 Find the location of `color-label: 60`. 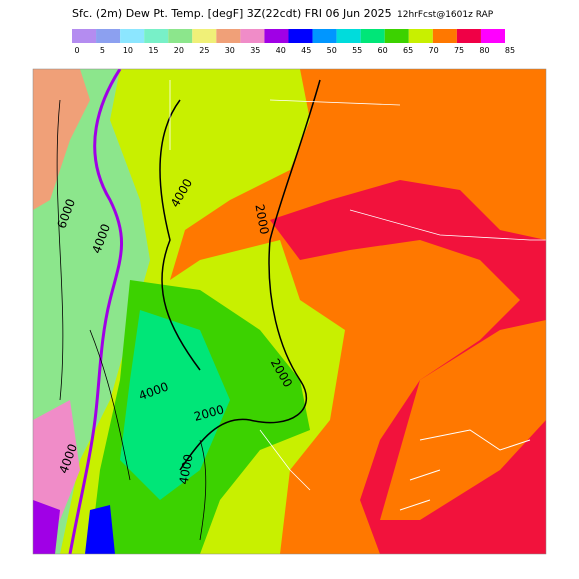

color-label: 60 is located at coordinates (383, 50).